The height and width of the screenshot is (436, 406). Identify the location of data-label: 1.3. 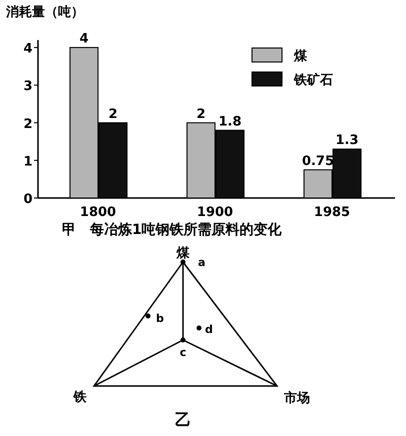
(347, 140).